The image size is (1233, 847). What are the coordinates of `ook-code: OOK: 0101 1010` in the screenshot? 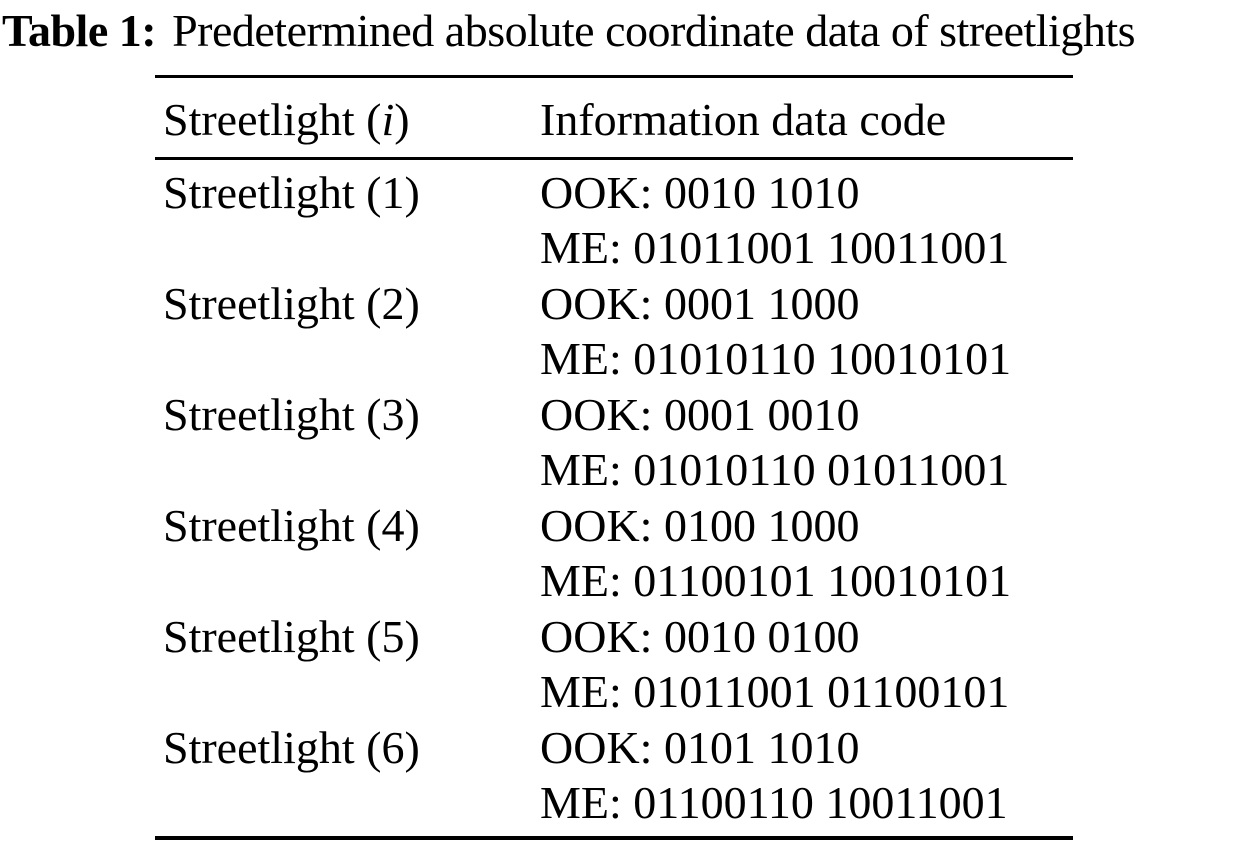 It's located at (700, 747).